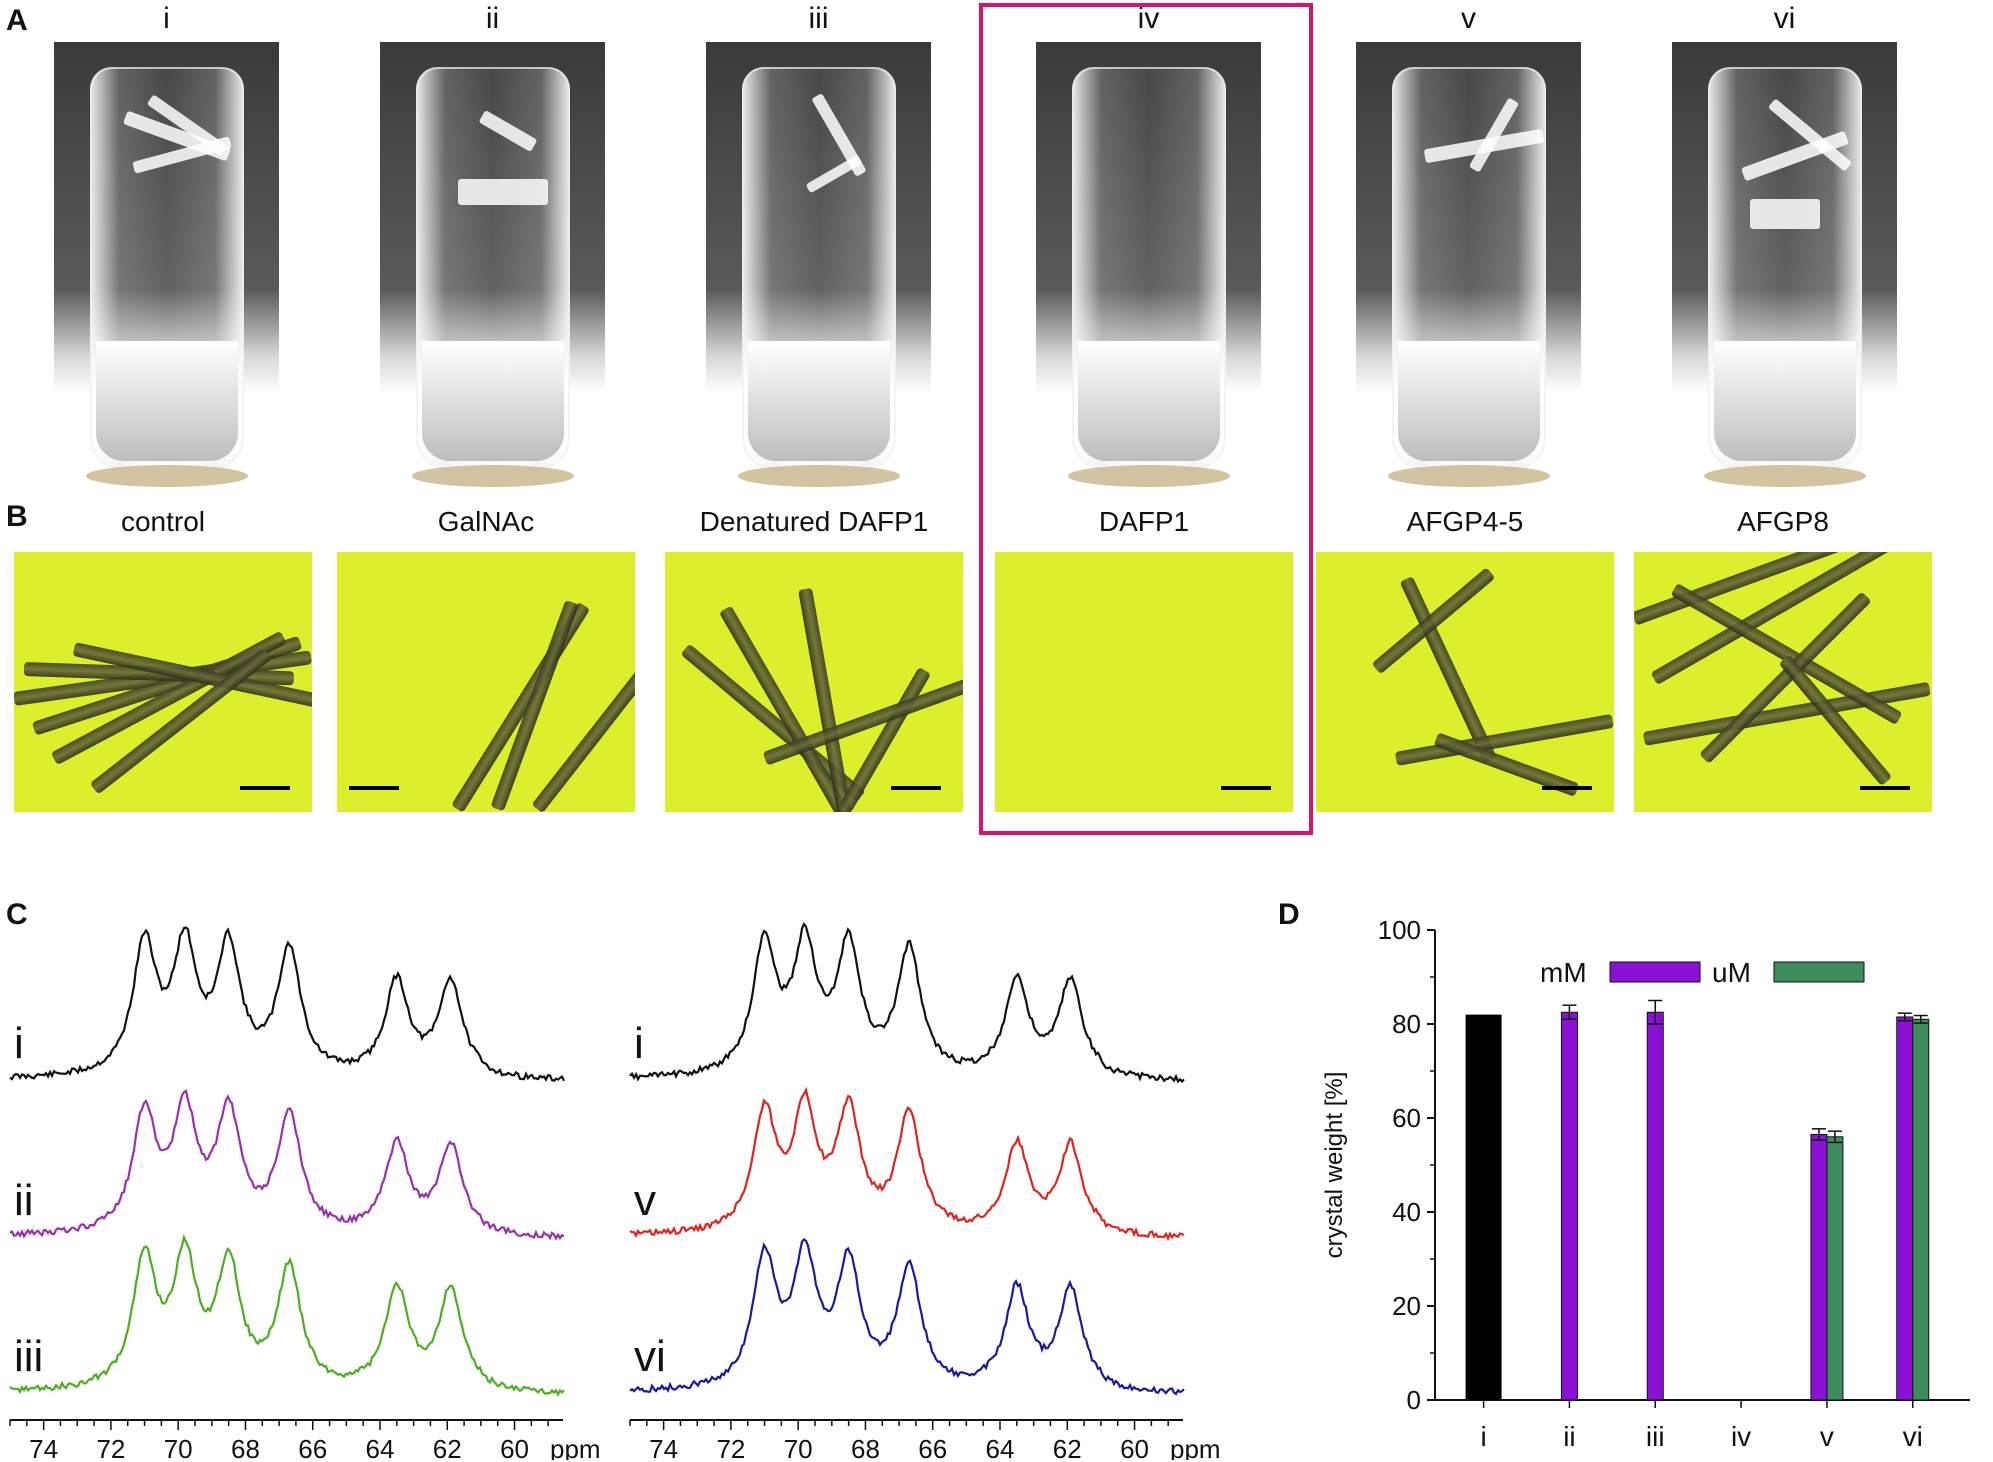 This screenshot has width=1993, height=1462. Describe the element at coordinates (907, 1316) in the screenshot. I see `nmr-trace-vi` at that location.